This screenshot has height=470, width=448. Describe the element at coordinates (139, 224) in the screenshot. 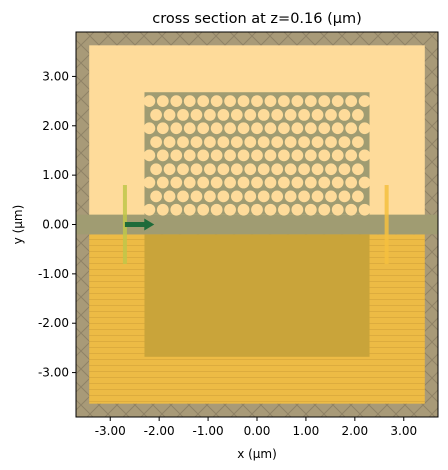

I see `source-direction-arrow` at that location.